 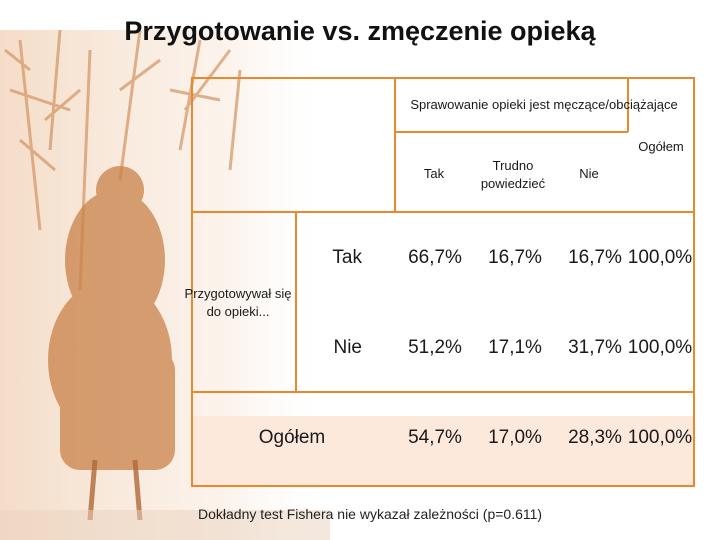 What do you see at coordinates (435, 257) in the screenshot?
I see `table-cell: 66,7%` at bounding box center [435, 257].